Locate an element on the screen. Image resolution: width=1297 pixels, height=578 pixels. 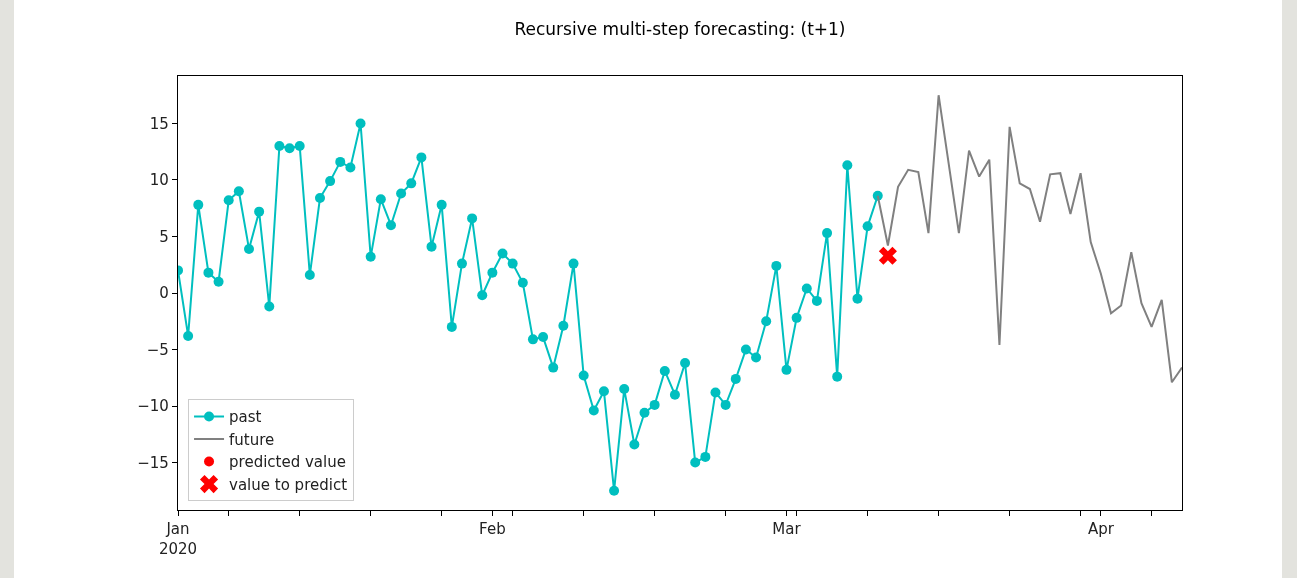
legend-label: predicted value is located at coordinates (287, 462).